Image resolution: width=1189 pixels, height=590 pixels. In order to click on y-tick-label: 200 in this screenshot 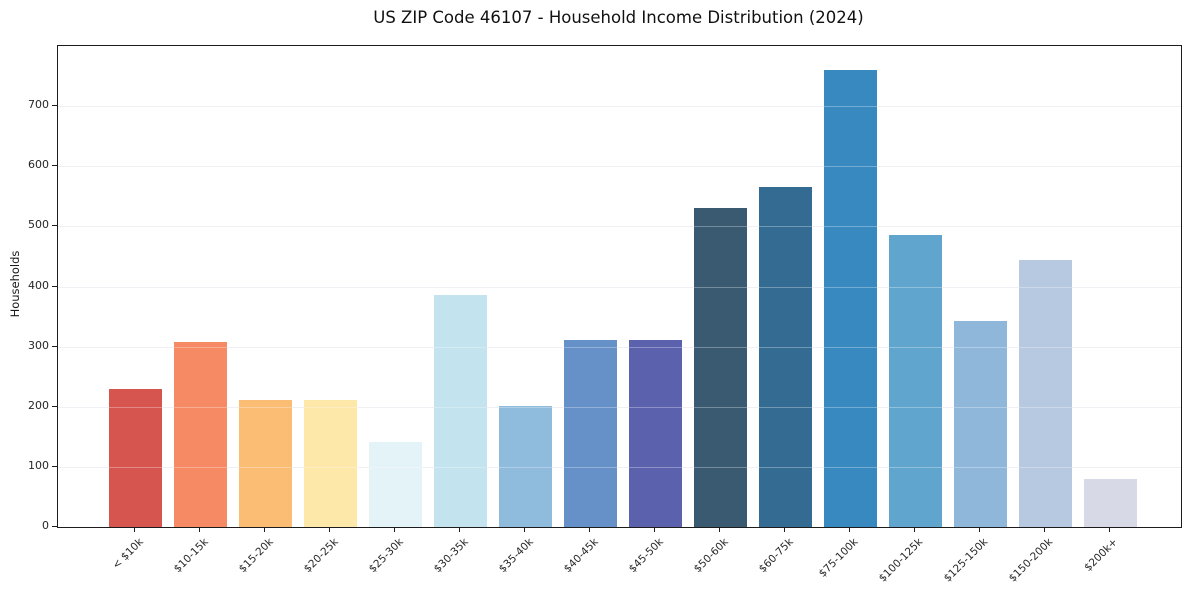, I will do `click(38, 405)`.